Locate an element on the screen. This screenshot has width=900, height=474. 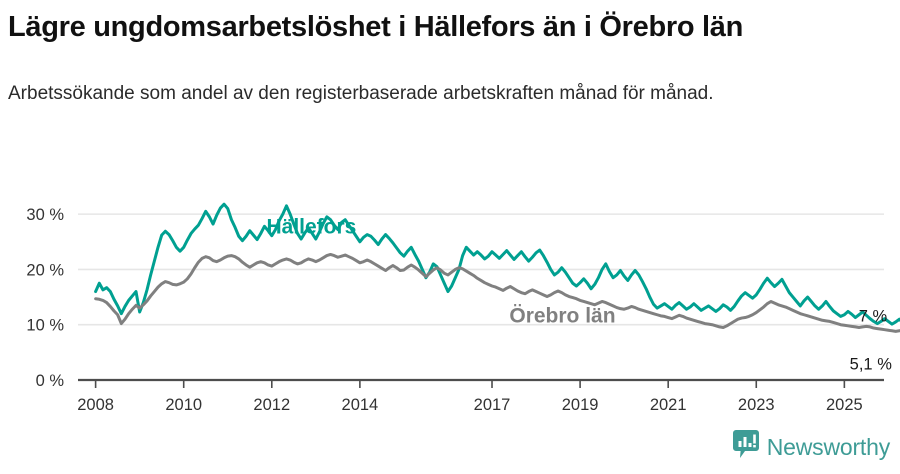
y-axis-tick-label: 30 % is located at coordinates (45, 215).